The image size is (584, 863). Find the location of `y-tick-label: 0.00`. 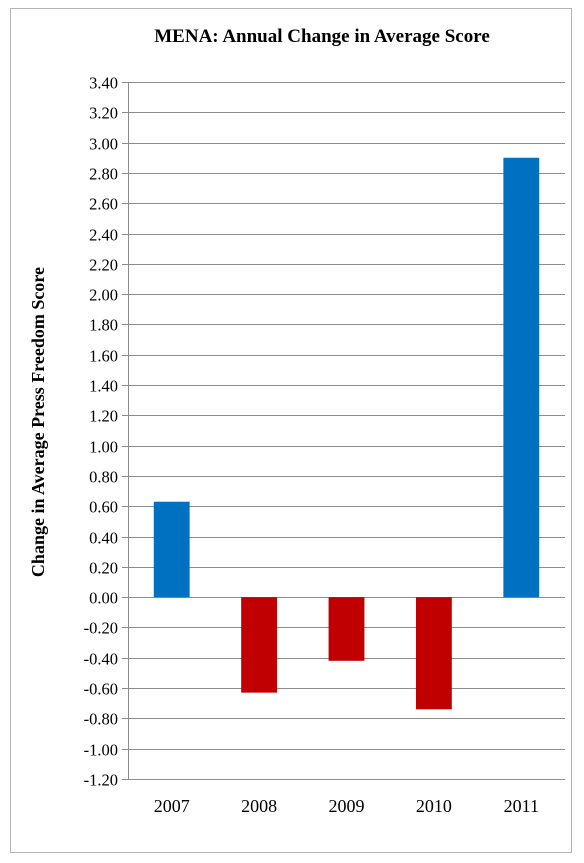

y-tick-label: 0.00 is located at coordinates (103, 598).